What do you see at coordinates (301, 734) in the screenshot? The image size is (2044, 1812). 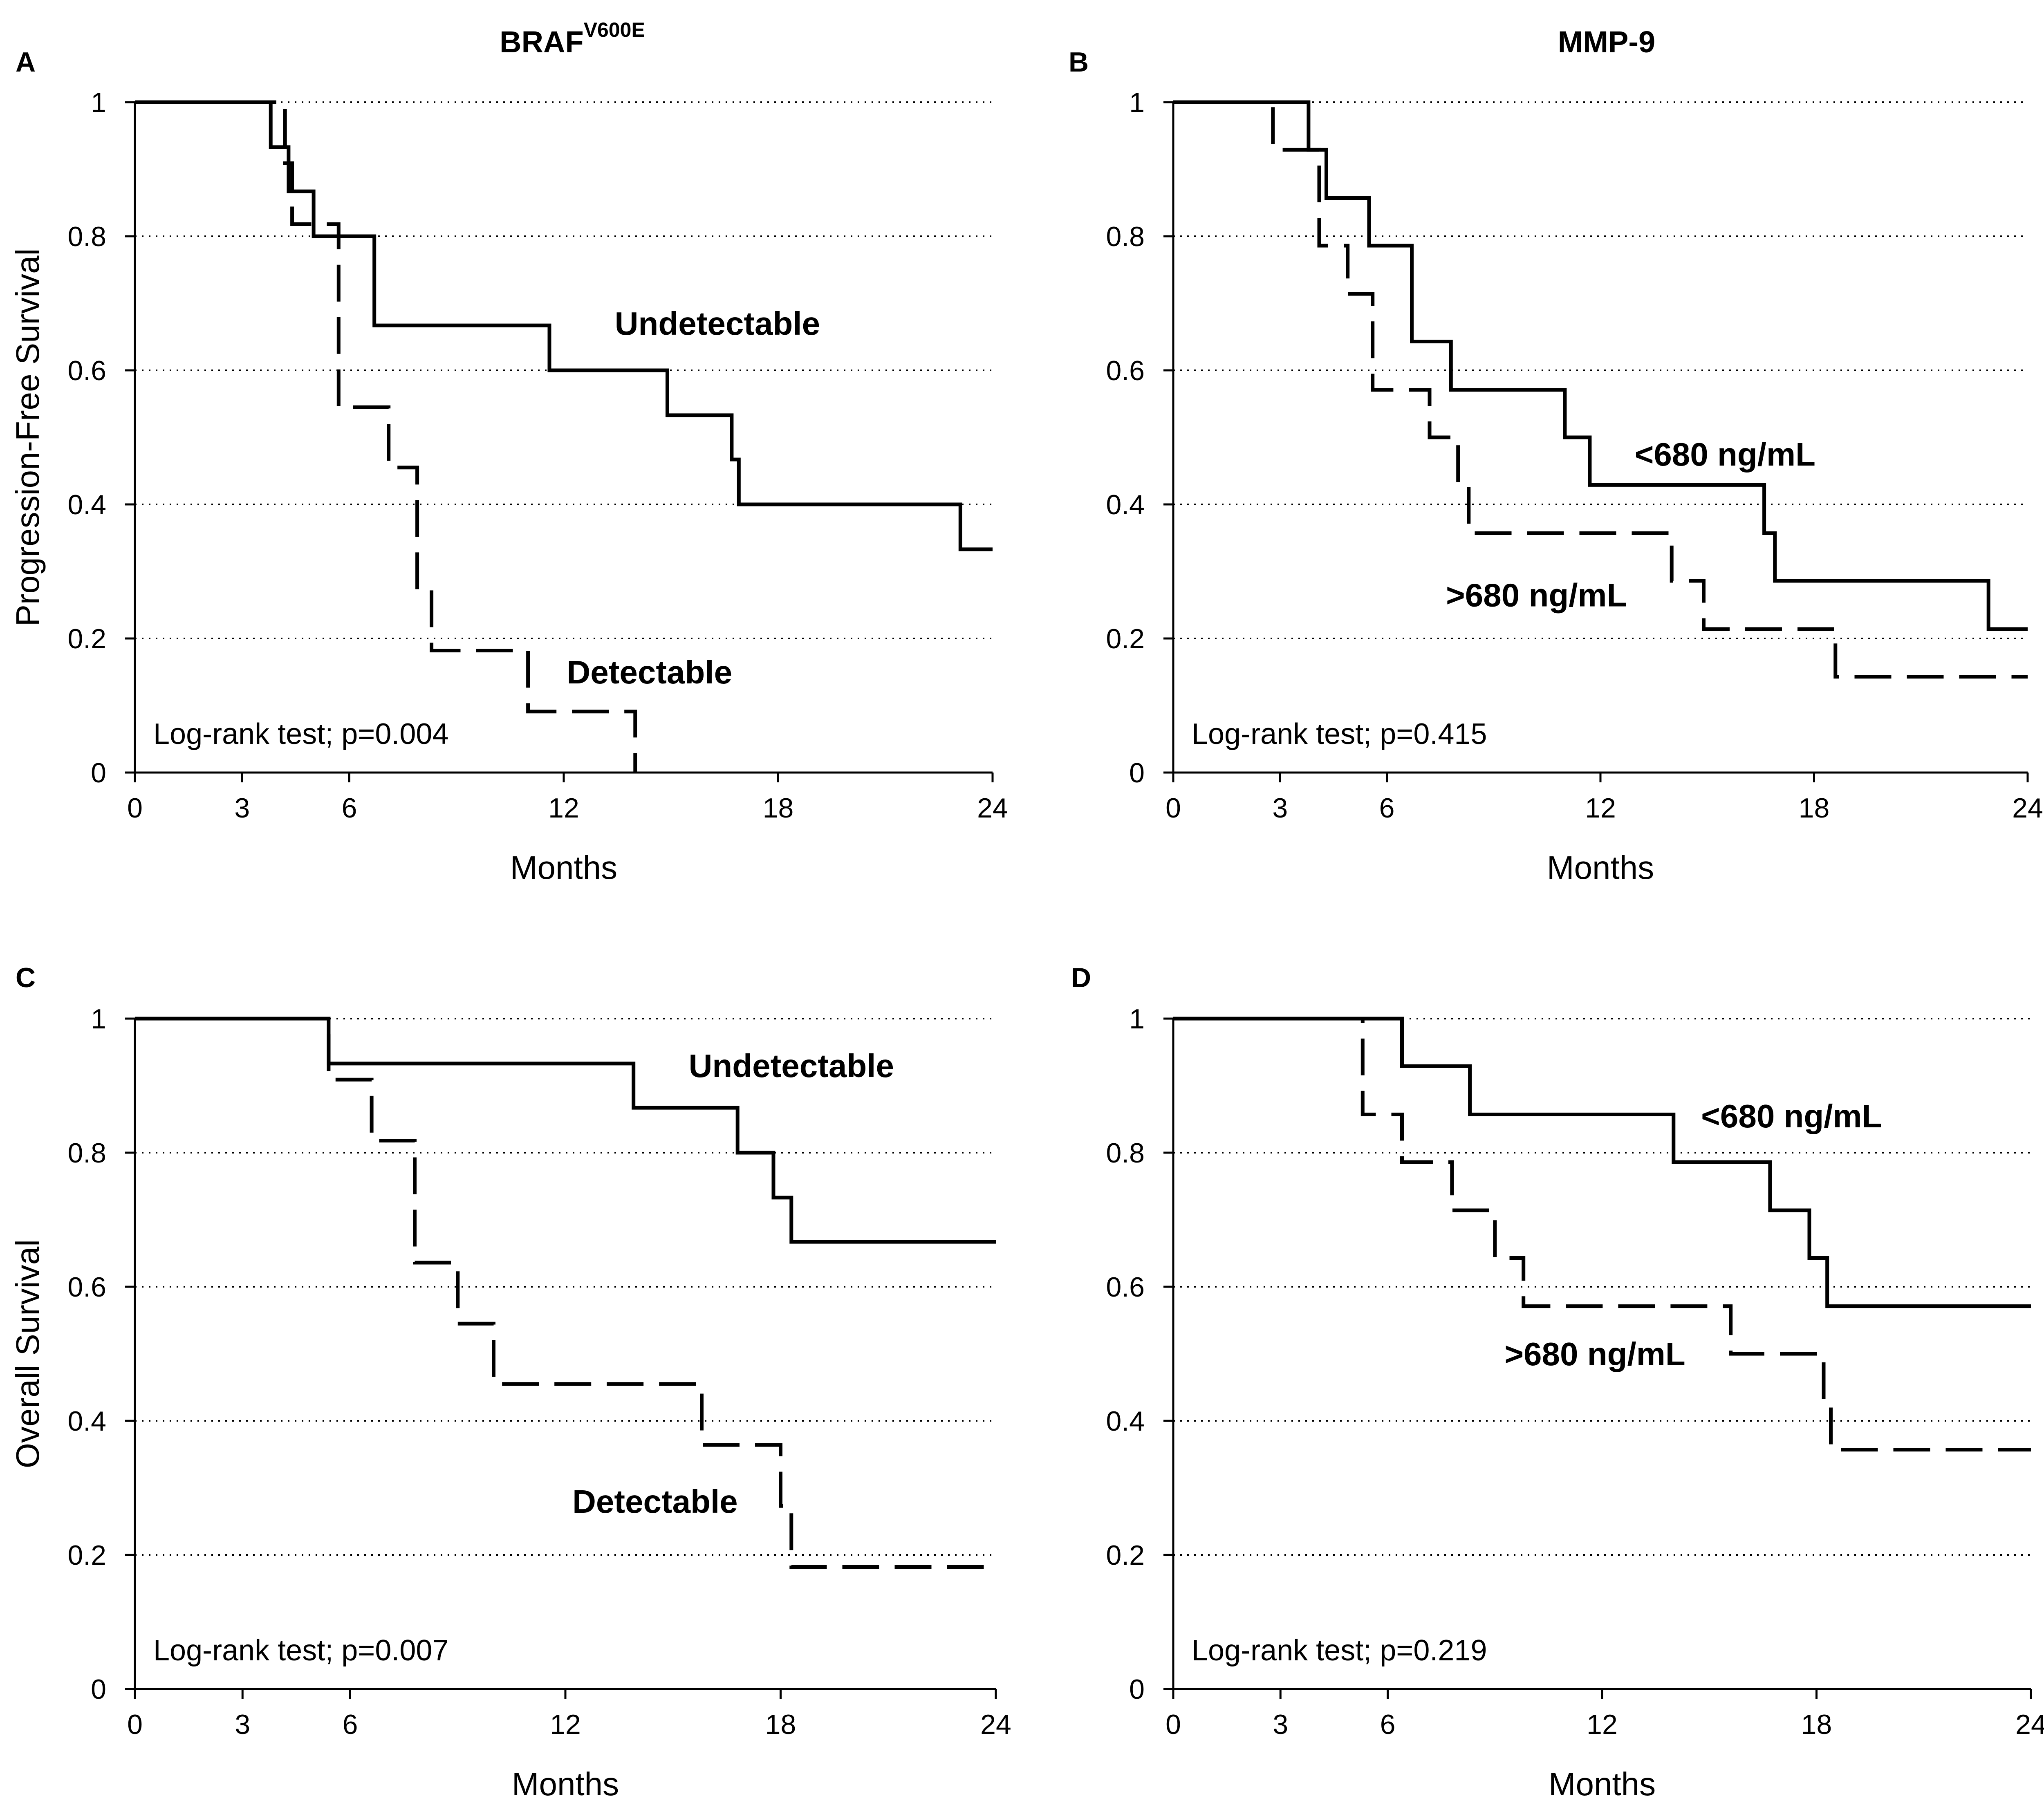 I see `log-rank-annotation: Log-rank test; p=0.004` at bounding box center [301, 734].